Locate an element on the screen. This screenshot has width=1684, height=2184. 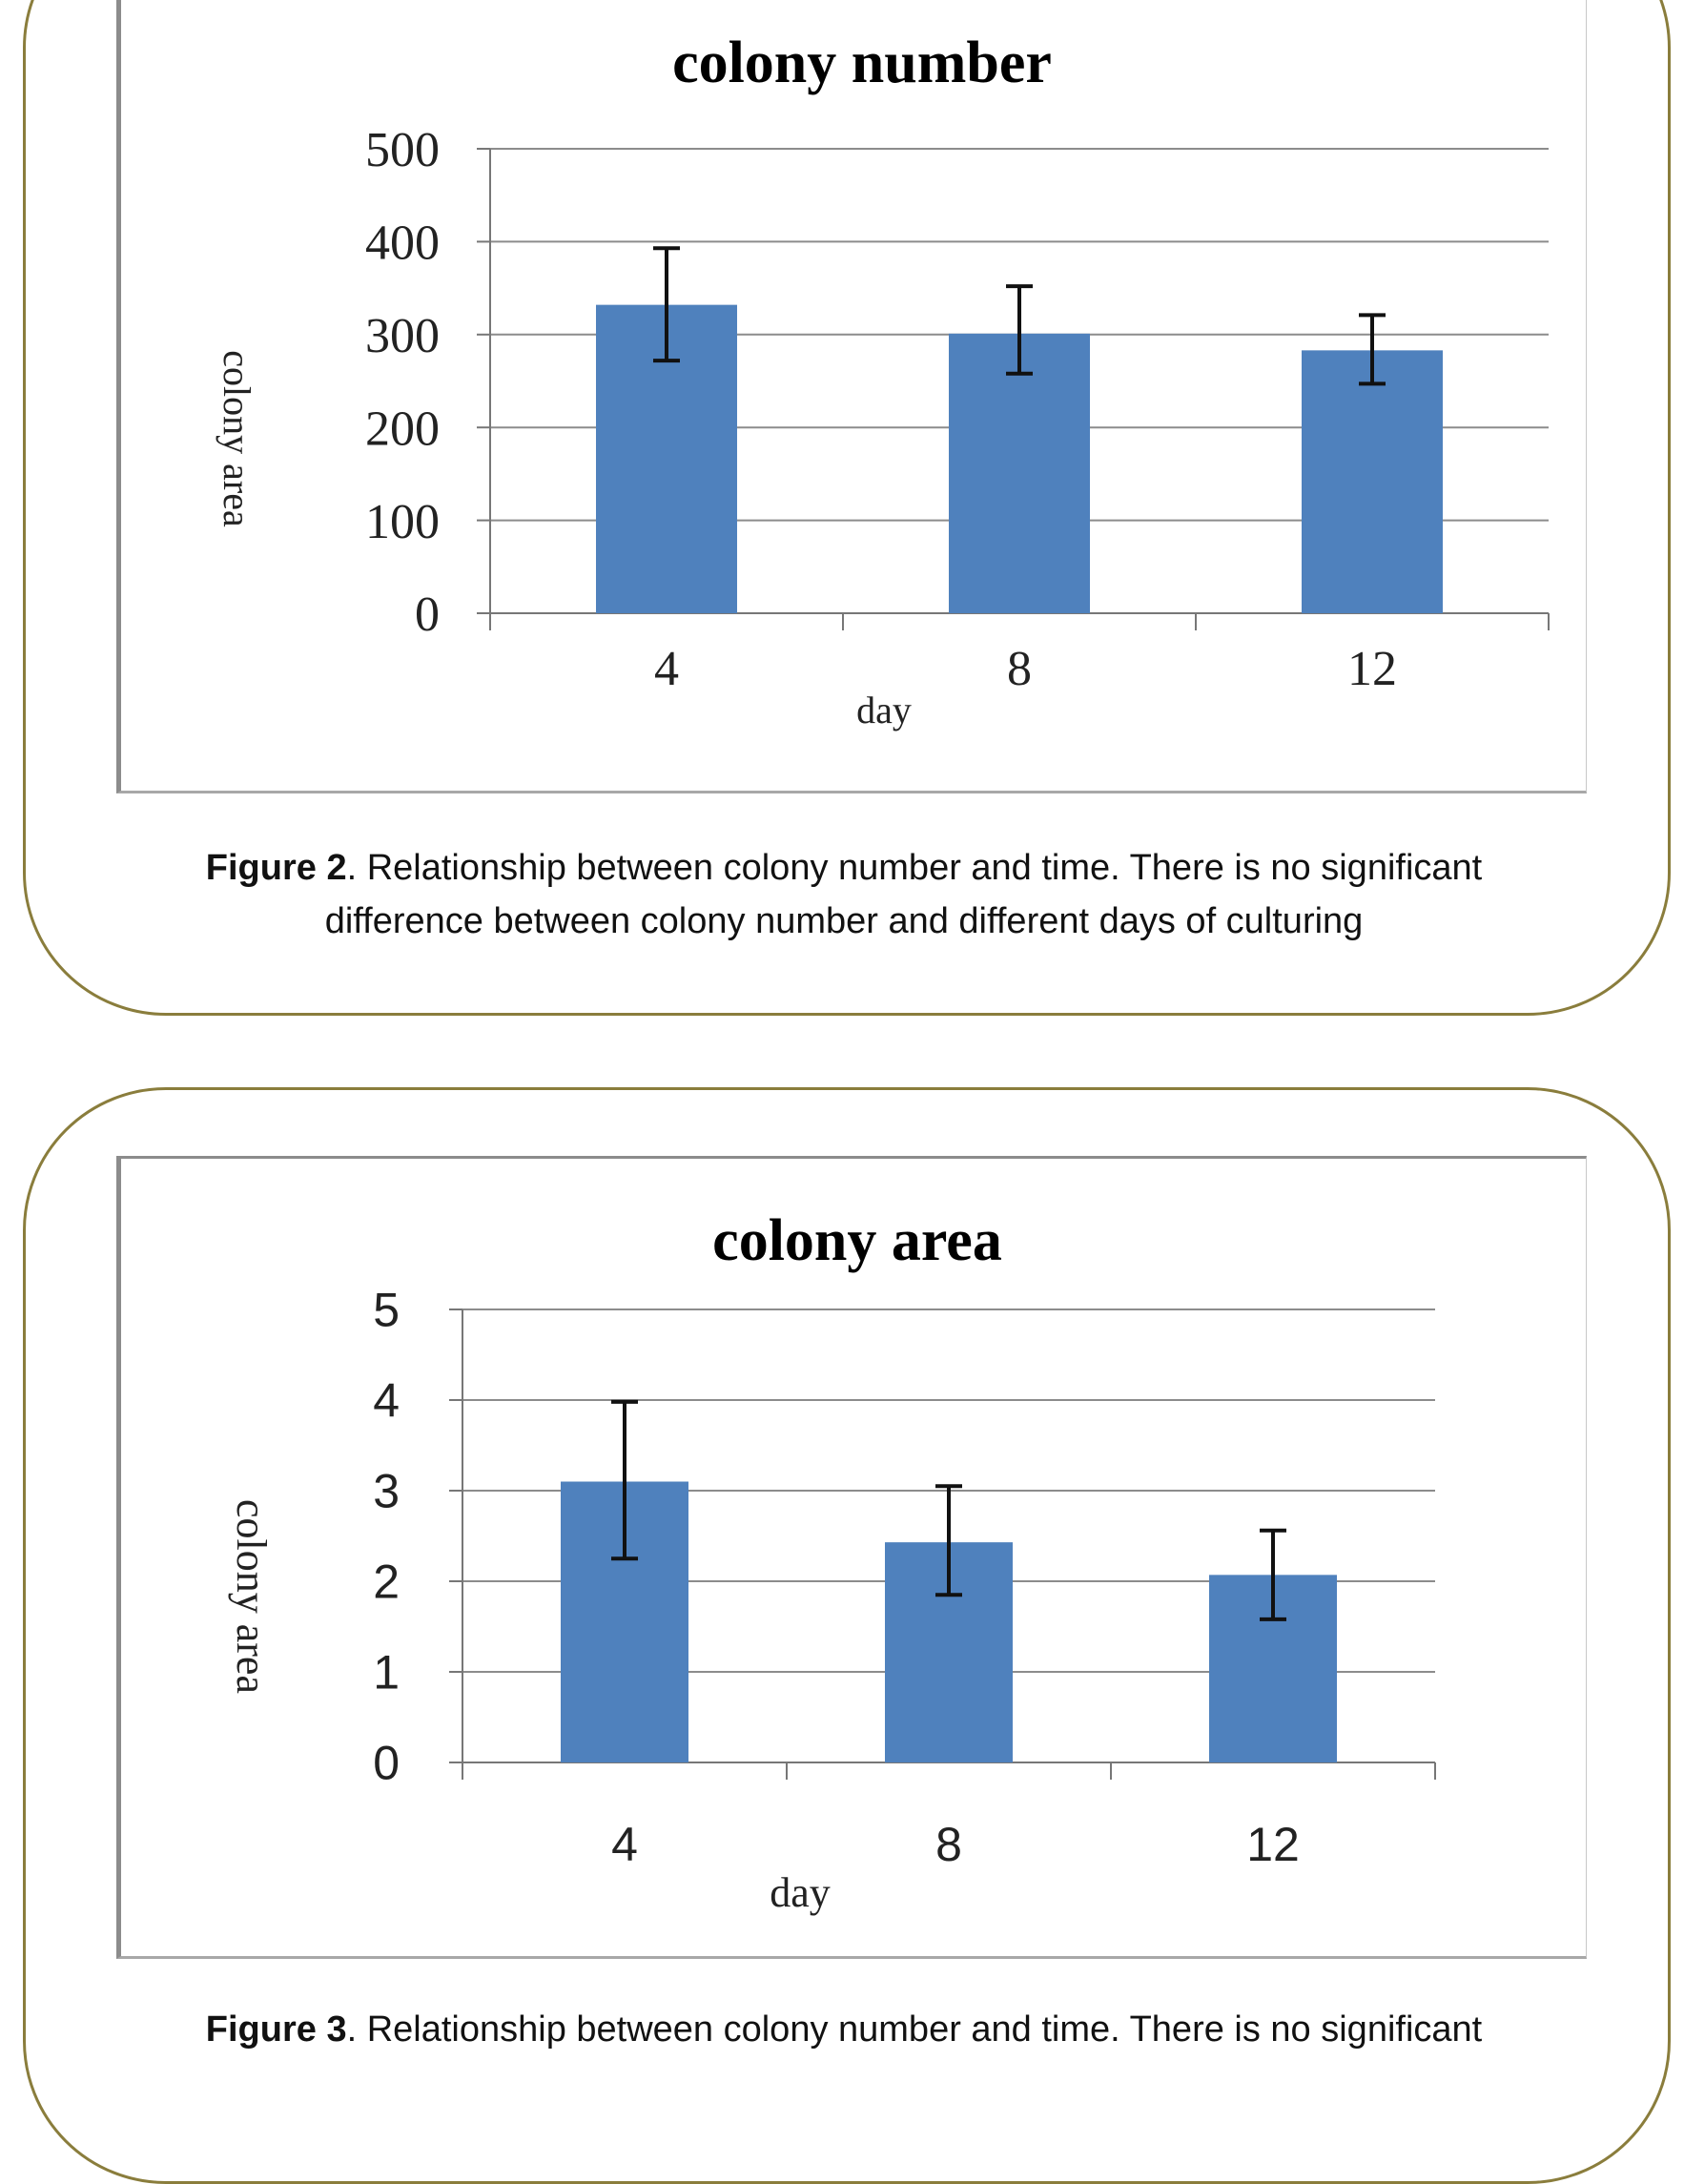
colony-area-x-tick-label: 8 is located at coordinates (948, 1845).